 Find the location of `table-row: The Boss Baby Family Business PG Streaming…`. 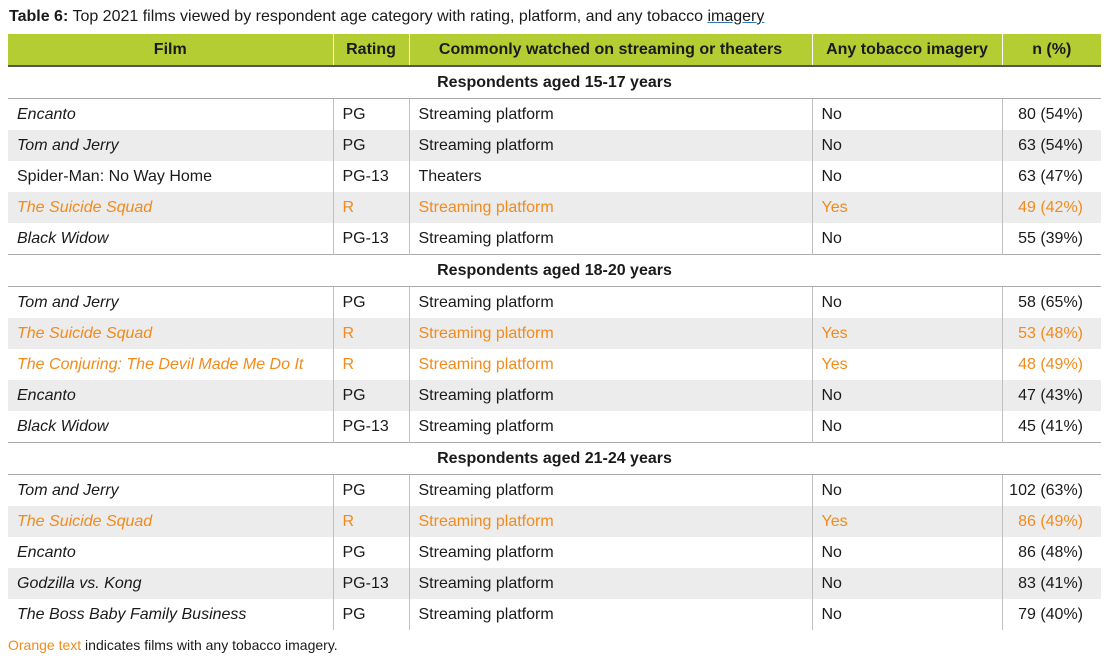

table-row: The Boss Baby Family Business PG Streaming… is located at coordinates (554, 614).